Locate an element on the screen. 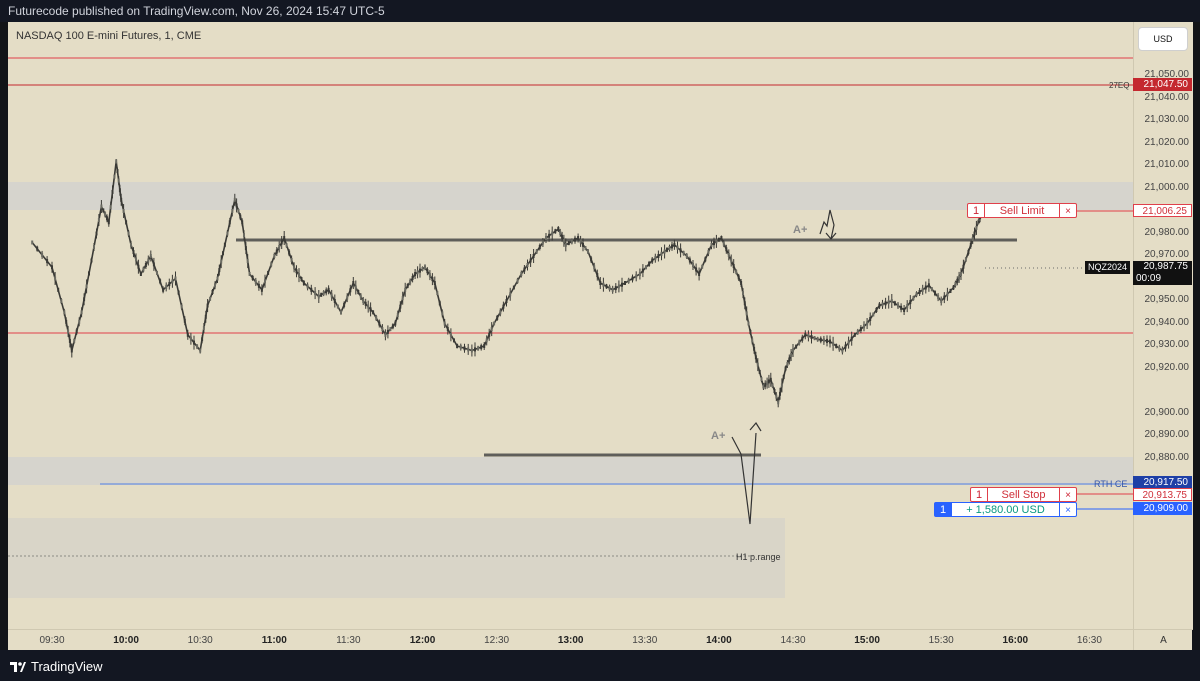  price-tick-label: 20,970.00 is located at coordinates (1167, 254).